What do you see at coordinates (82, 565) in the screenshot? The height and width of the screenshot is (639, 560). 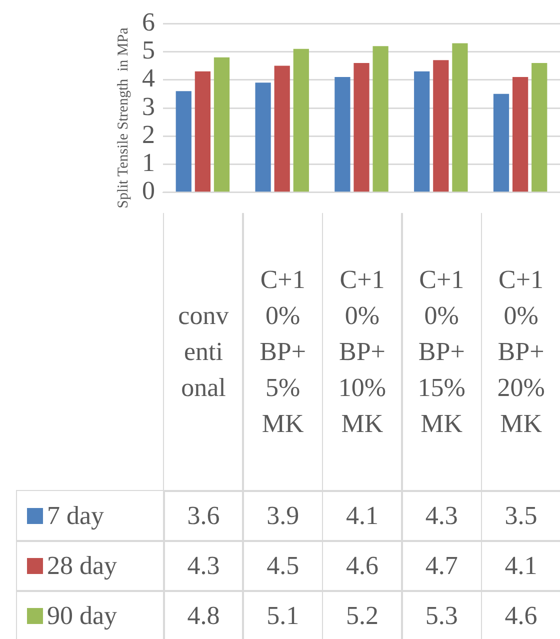 I see `legend-label: 28 day` at bounding box center [82, 565].